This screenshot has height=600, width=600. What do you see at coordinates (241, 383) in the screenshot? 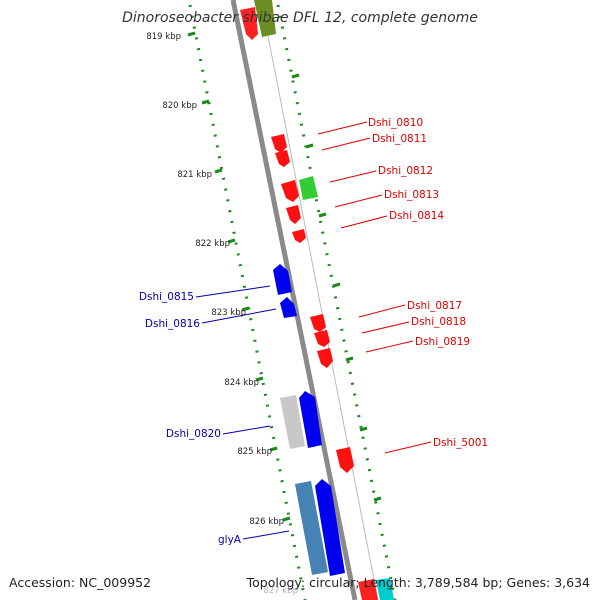
I see `tick-label-824: 824 kbp` at bounding box center [241, 383].